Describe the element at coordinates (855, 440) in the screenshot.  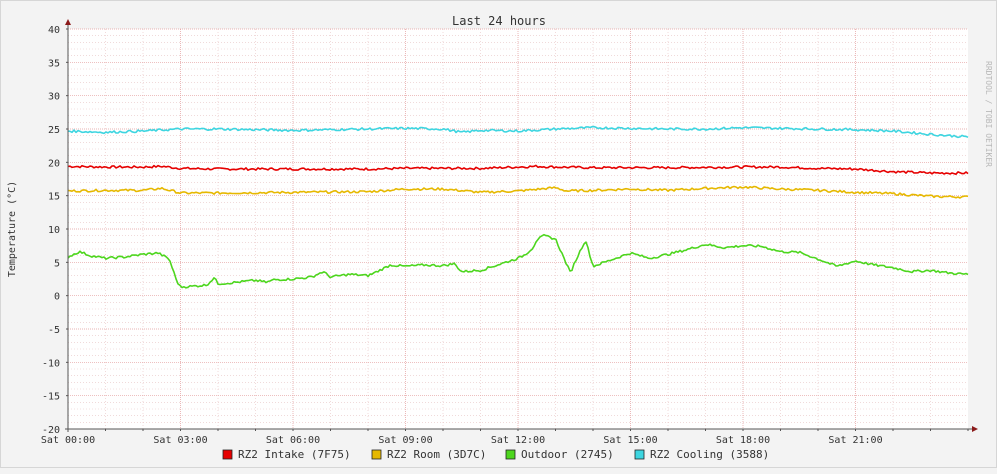
I see `x-tick-label: Sat 21:00` at that location.